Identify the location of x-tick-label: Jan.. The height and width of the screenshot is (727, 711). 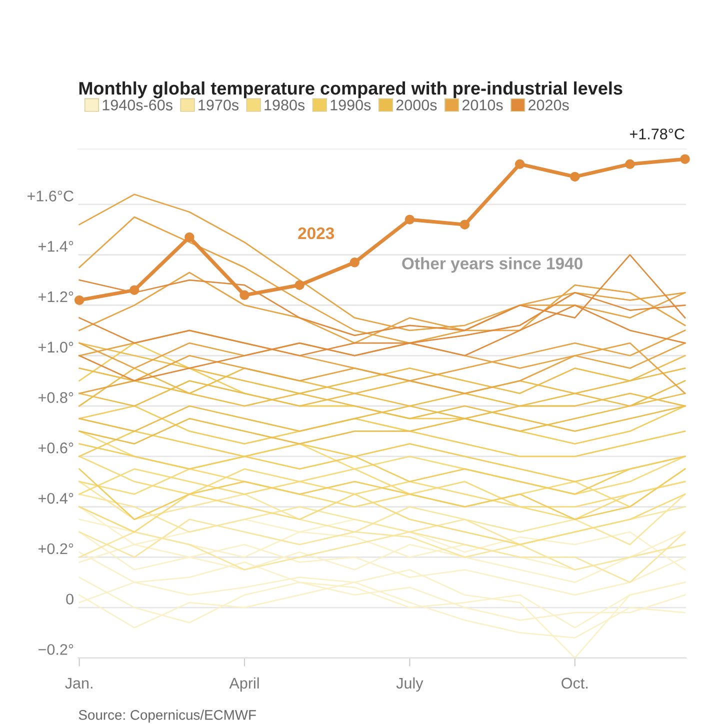
(78, 683).